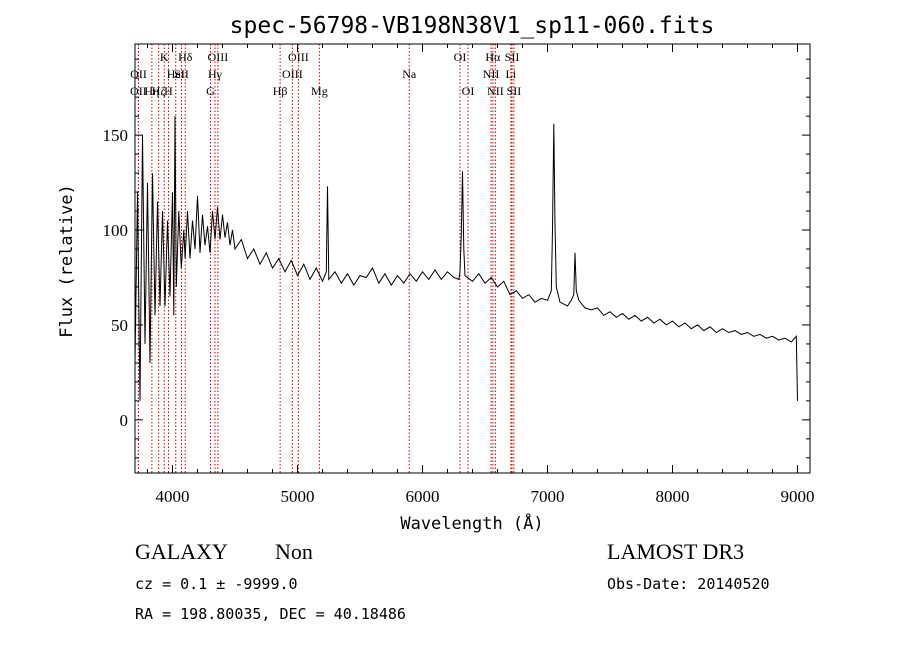  I want to click on line-marker-label: K, so click(164, 57).